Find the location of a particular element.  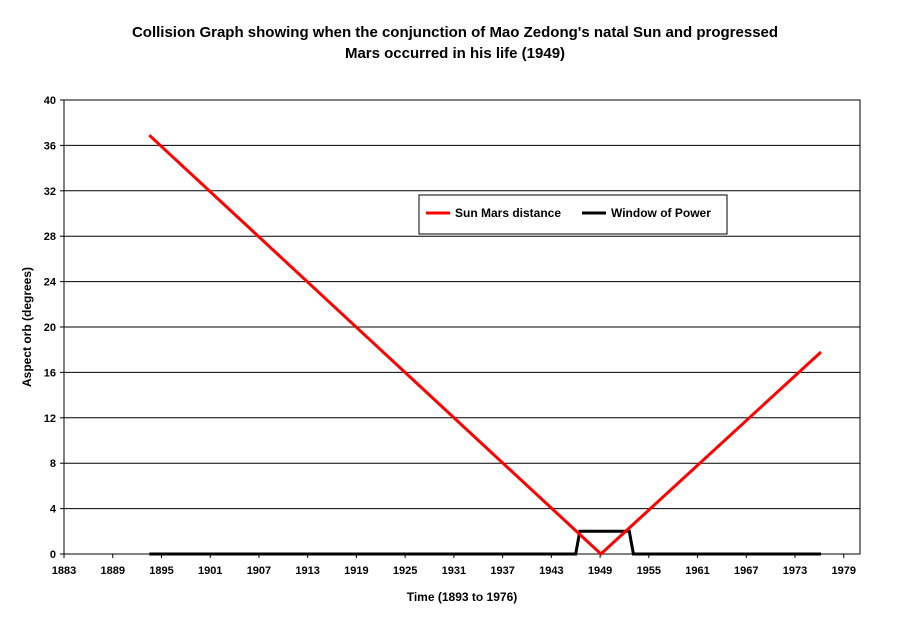

y-axis-ticks: 0 4 8 12 16 20 24 28 32 36 40 is located at coordinates (54, 328).